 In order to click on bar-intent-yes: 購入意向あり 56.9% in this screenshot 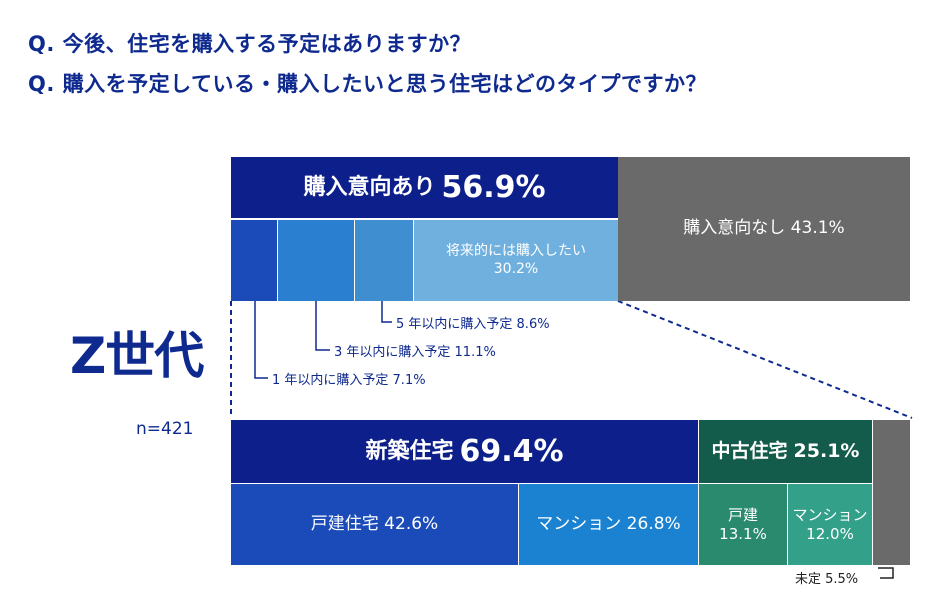, I will do `click(424, 187)`.